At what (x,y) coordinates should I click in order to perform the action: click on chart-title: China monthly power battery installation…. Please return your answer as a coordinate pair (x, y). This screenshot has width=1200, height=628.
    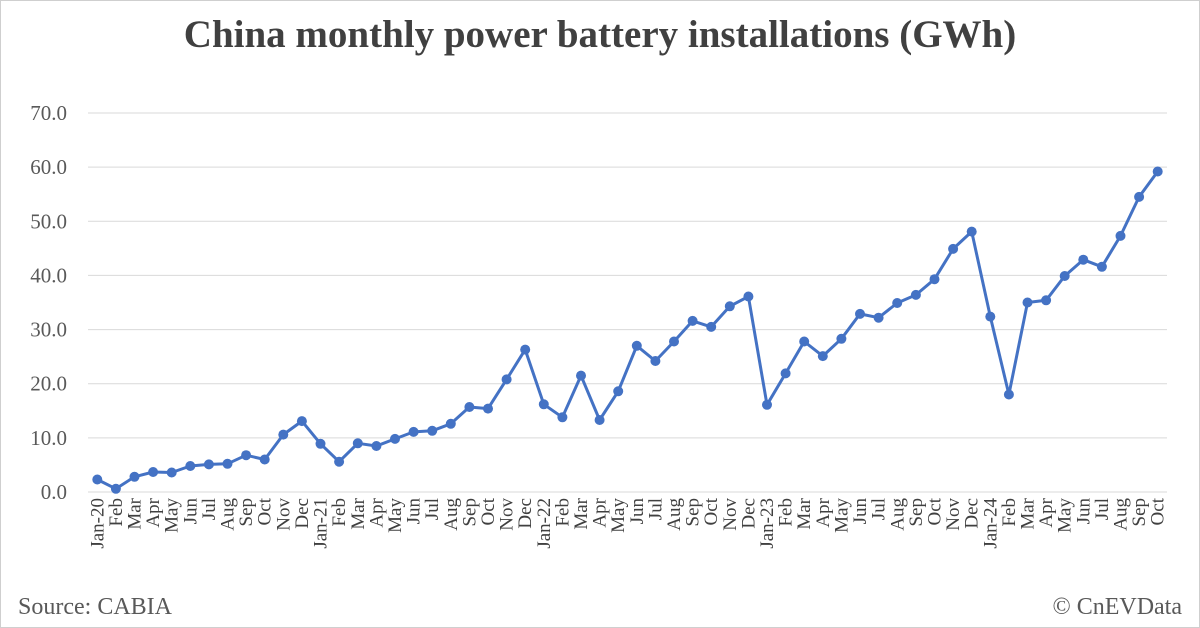
    Looking at the image, I should click on (600, 34).